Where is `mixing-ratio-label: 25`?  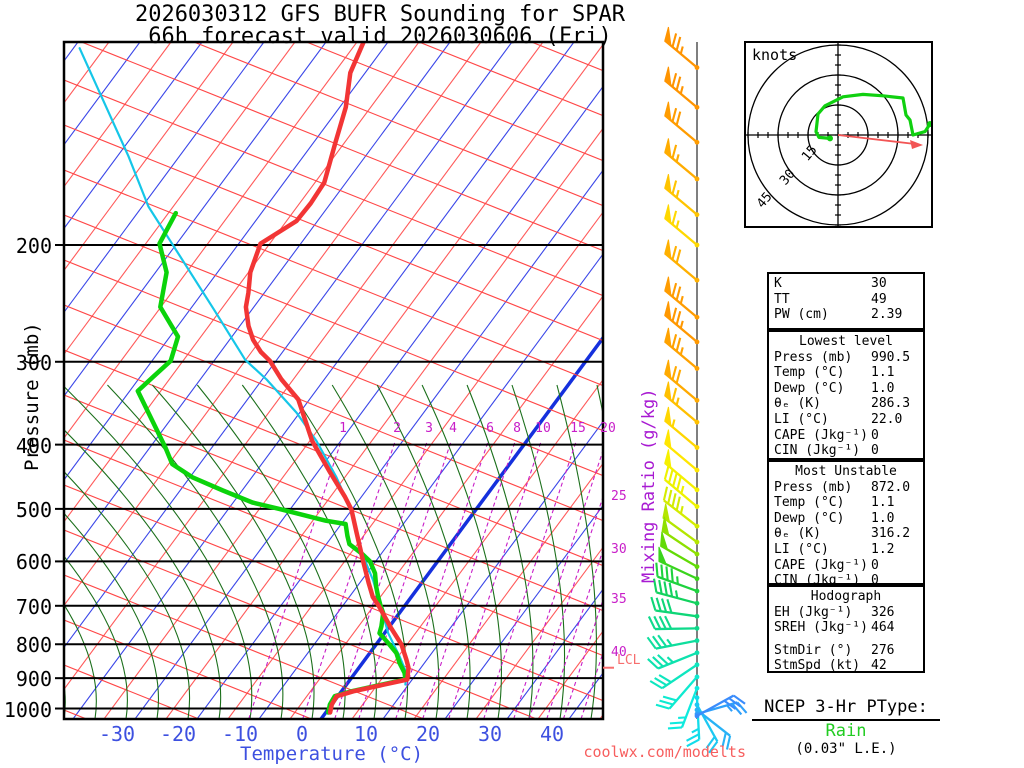 mixing-ratio-label: 25 is located at coordinates (619, 496).